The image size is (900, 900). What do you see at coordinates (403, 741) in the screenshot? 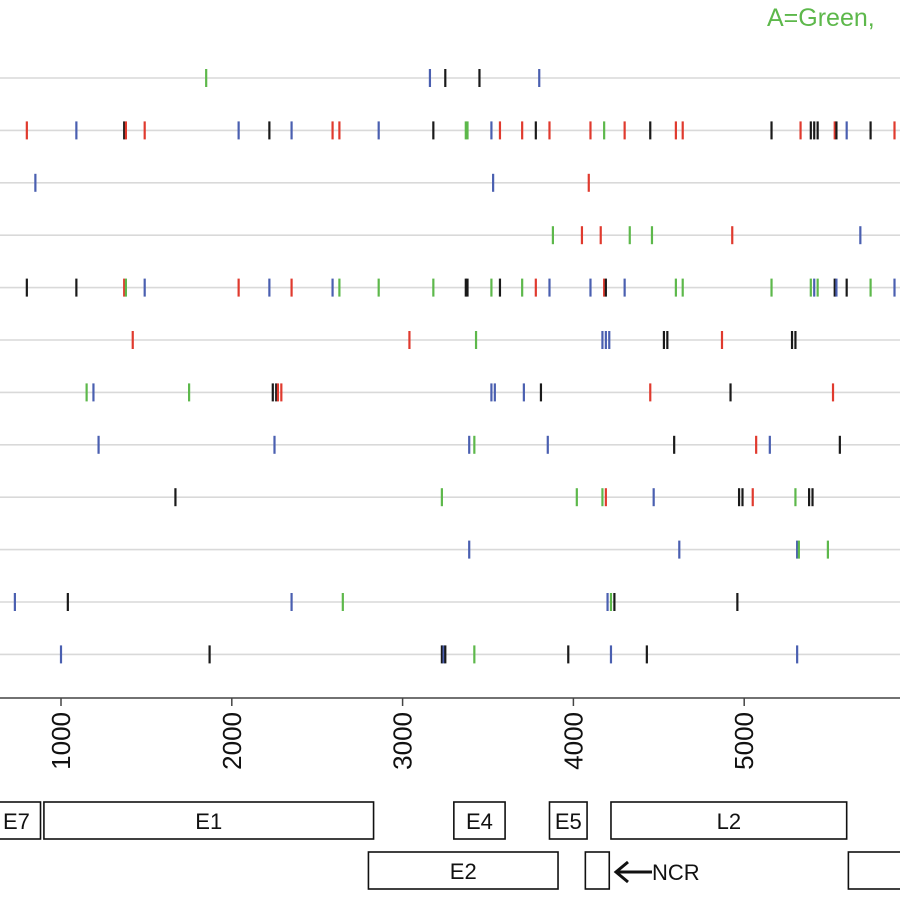
I see `x-tick-label: 3000` at bounding box center [403, 741].